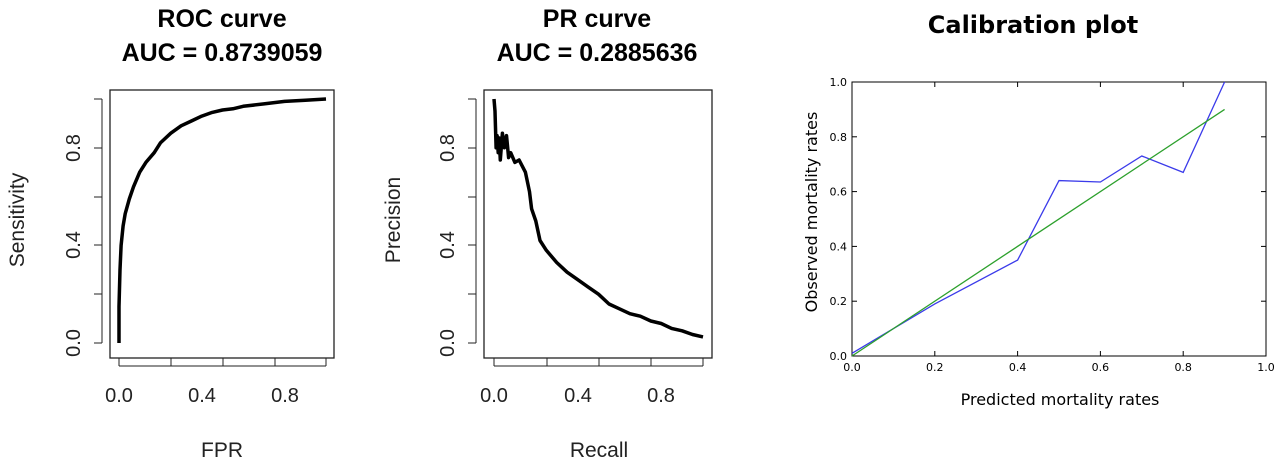  I want to click on pr-subtitle: AUC = 0.2885636, so click(597, 53).